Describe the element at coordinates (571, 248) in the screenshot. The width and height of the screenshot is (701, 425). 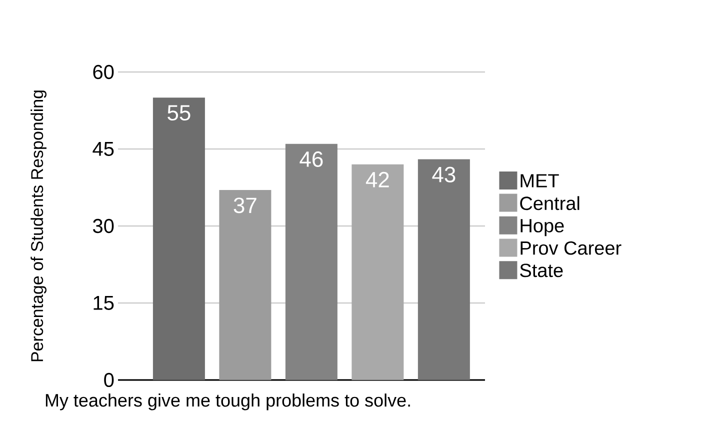
I see `legend-label: Prov Career` at that location.